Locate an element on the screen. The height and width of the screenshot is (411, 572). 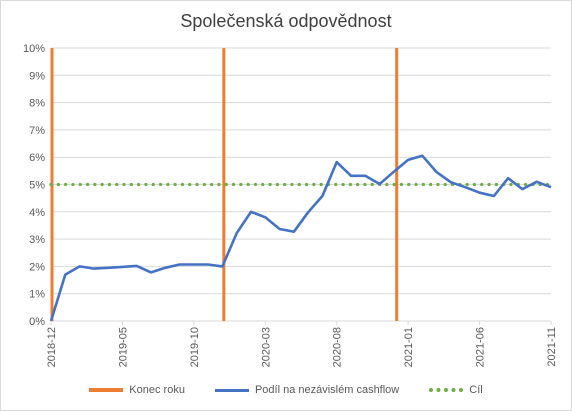
x-tick-label: 2019-05 is located at coordinates (123, 347).